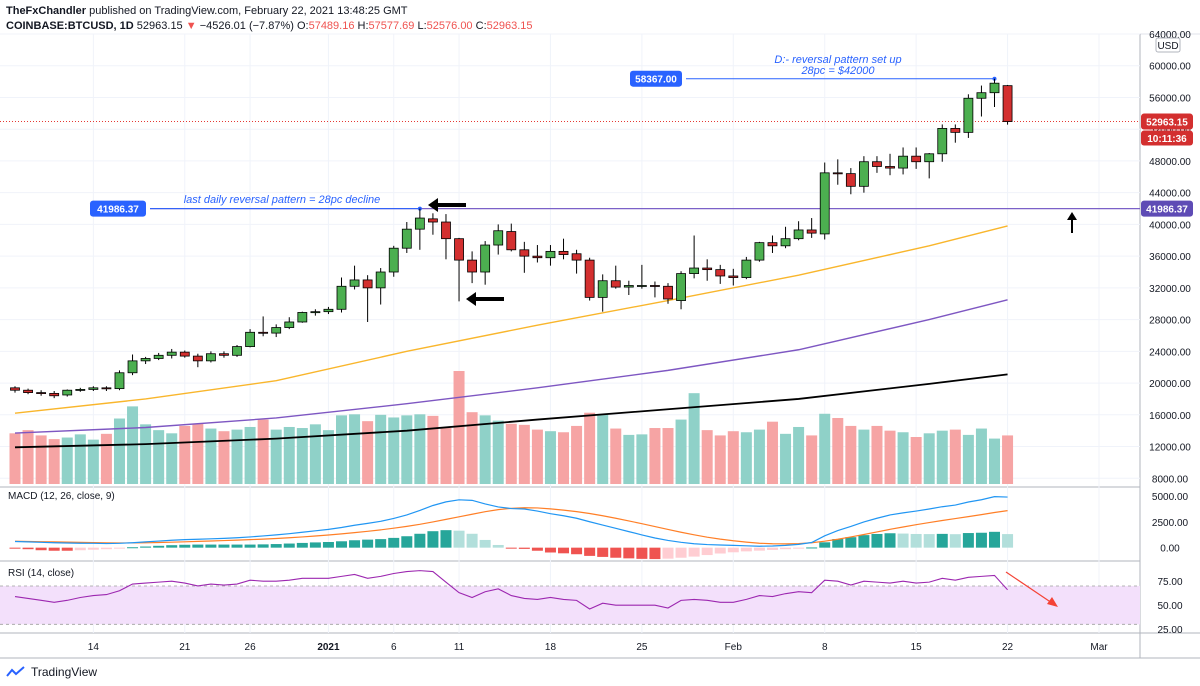 The height and width of the screenshot is (686, 1200). Describe the element at coordinates (1170, 523) in the screenshot. I see `macd-tick-label: 2500.00` at that location.